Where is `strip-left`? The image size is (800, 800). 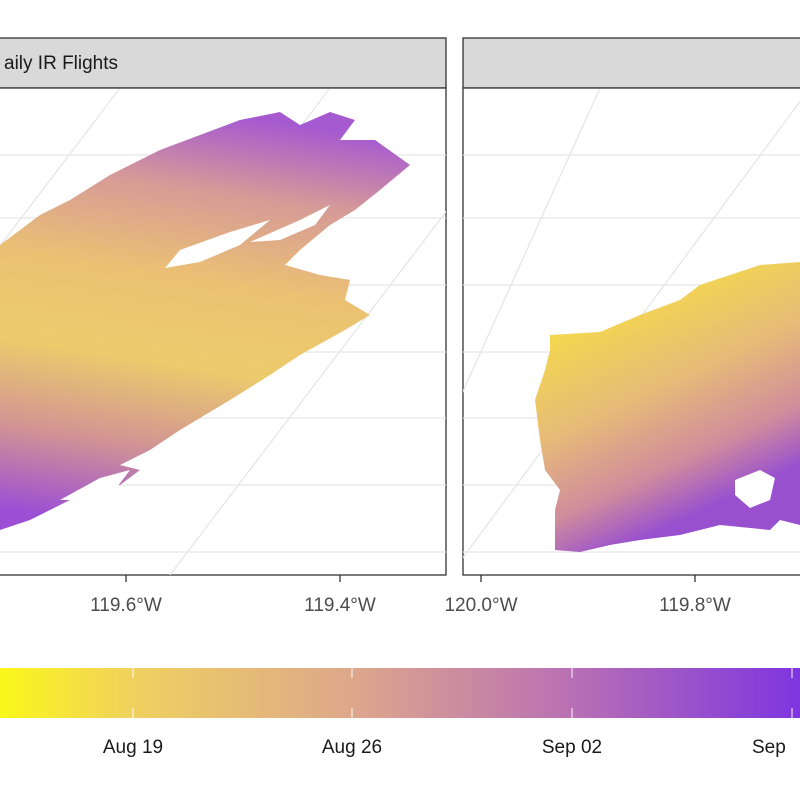
strip-left is located at coordinates (223, 63).